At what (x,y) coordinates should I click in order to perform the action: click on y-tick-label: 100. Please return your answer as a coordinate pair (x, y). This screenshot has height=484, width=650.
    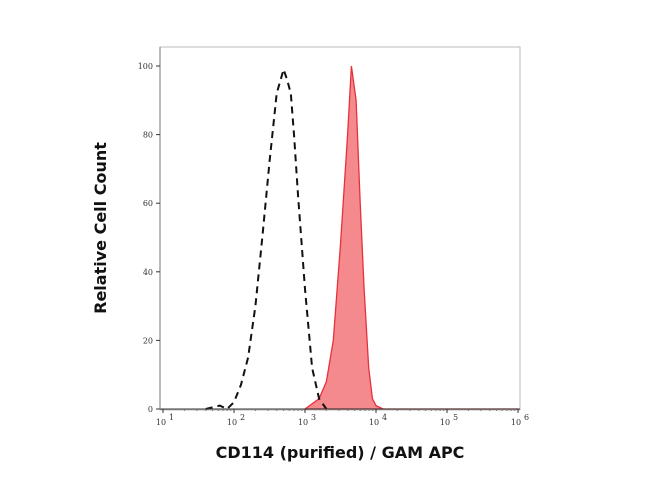
    Looking at the image, I should click on (145, 66).